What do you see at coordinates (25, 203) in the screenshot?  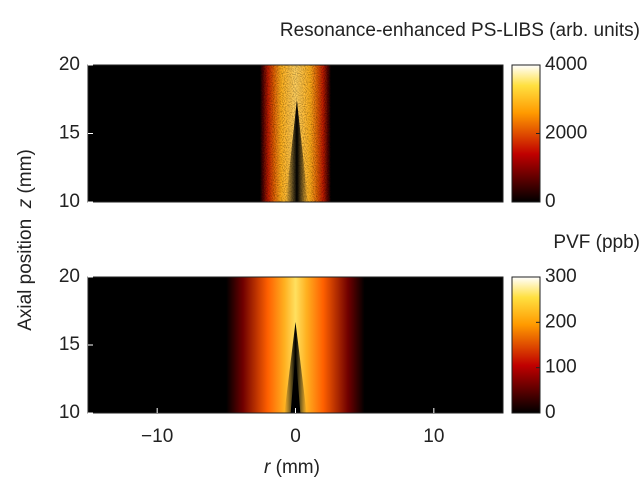 I see `y-label-var: z` at bounding box center [25, 203].